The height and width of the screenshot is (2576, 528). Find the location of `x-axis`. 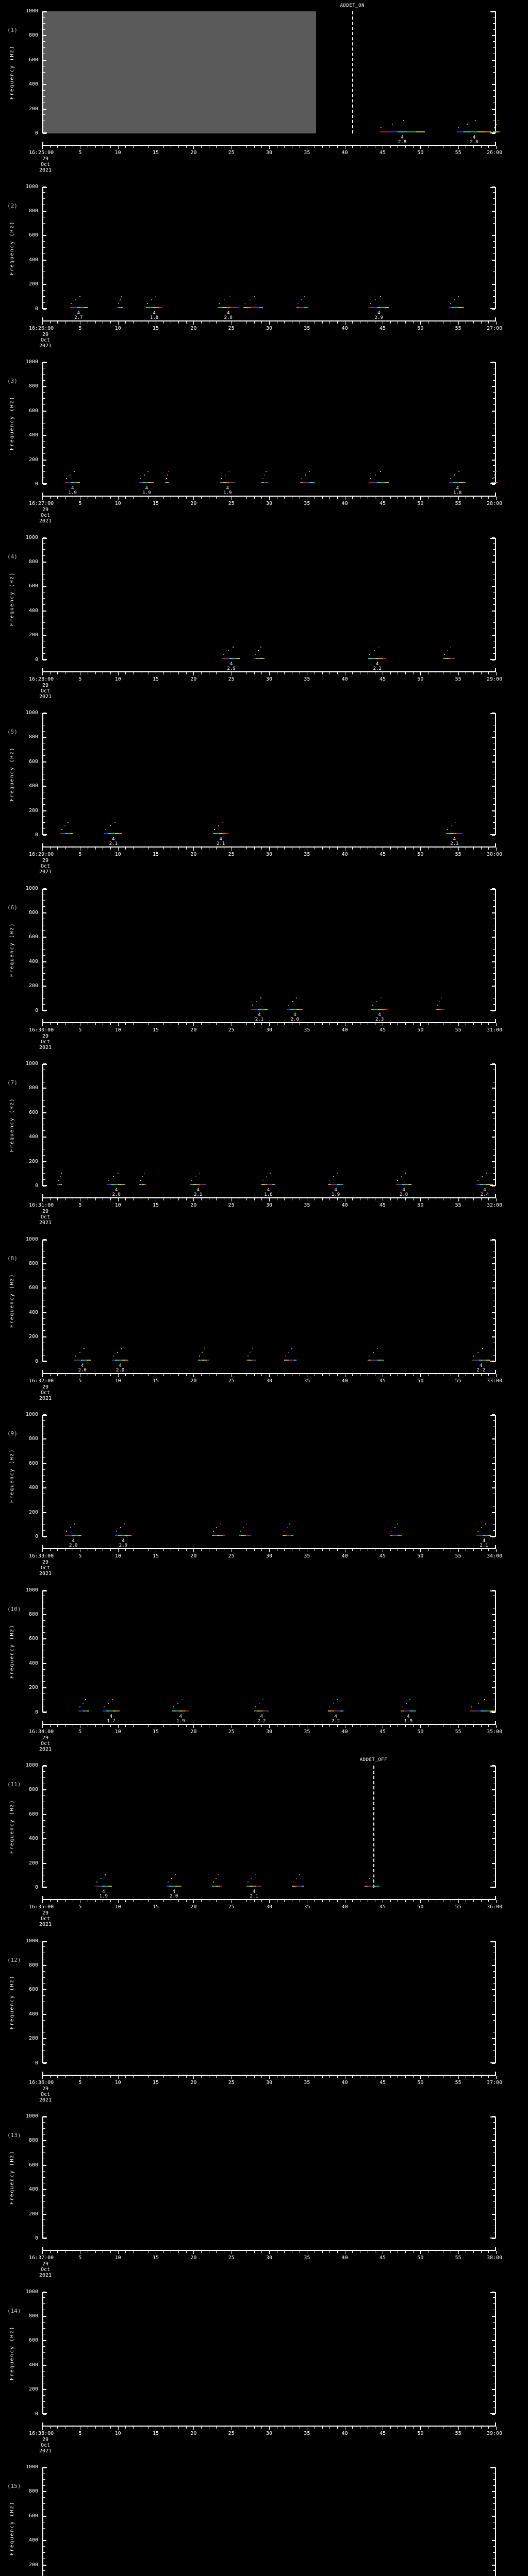

x-axis is located at coordinates (269, 1373).